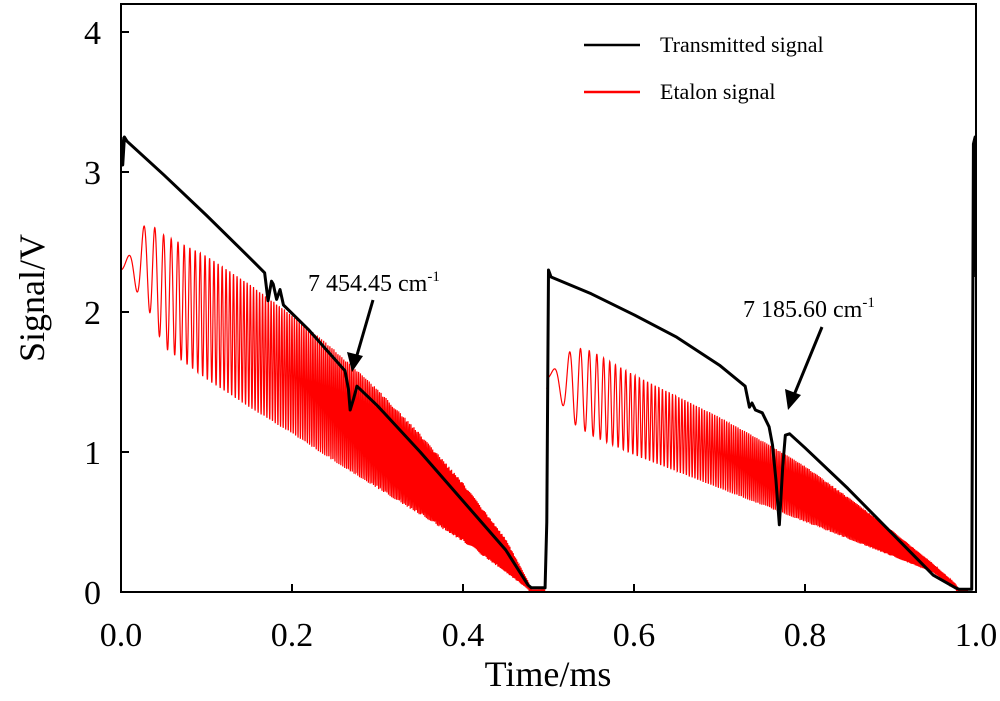  What do you see at coordinates (591, 339) in the screenshot?
I see `annotations: 7 454.45 cm-1 7 185.60 cm-1` at bounding box center [591, 339].